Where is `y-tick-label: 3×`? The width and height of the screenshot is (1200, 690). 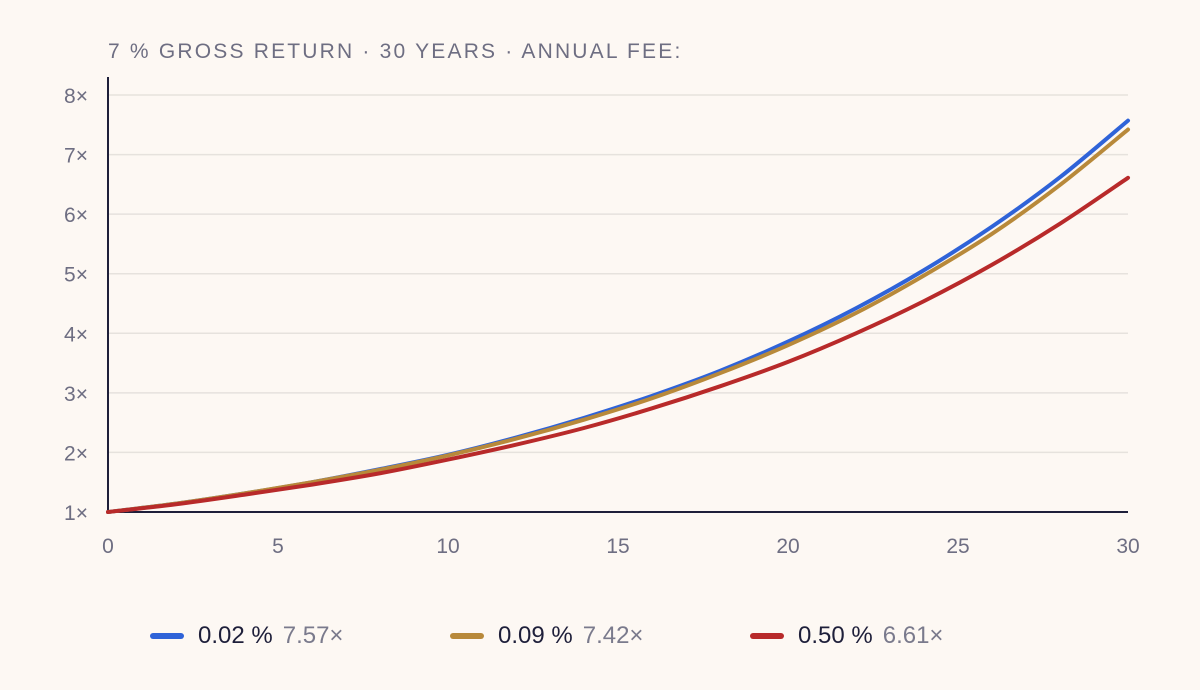 y-tick-label: 3× is located at coordinates (76, 394).